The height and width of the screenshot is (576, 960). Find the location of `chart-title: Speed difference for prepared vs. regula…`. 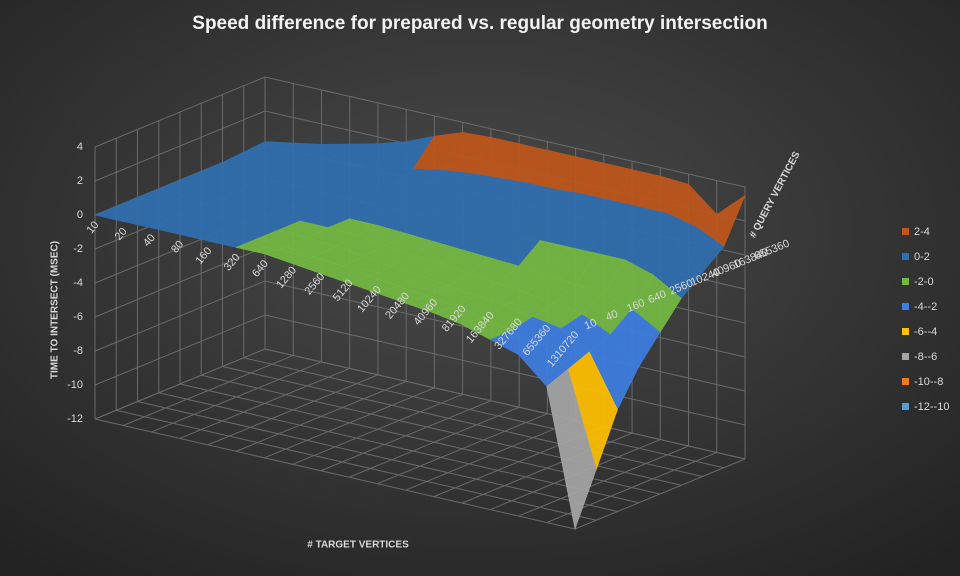

chart-title: Speed difference for prepared vs. regula… is located at coordinates (479, 23).